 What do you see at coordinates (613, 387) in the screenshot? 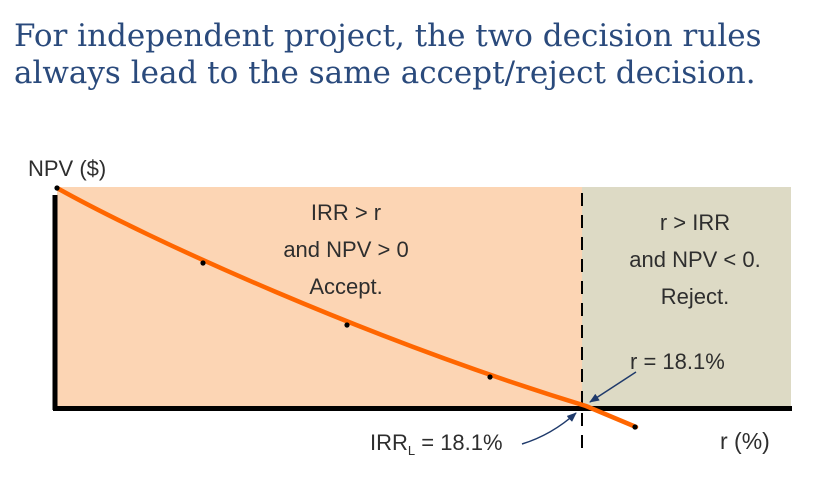
I see `r-value-arrow` at bounding box center [613, 387].